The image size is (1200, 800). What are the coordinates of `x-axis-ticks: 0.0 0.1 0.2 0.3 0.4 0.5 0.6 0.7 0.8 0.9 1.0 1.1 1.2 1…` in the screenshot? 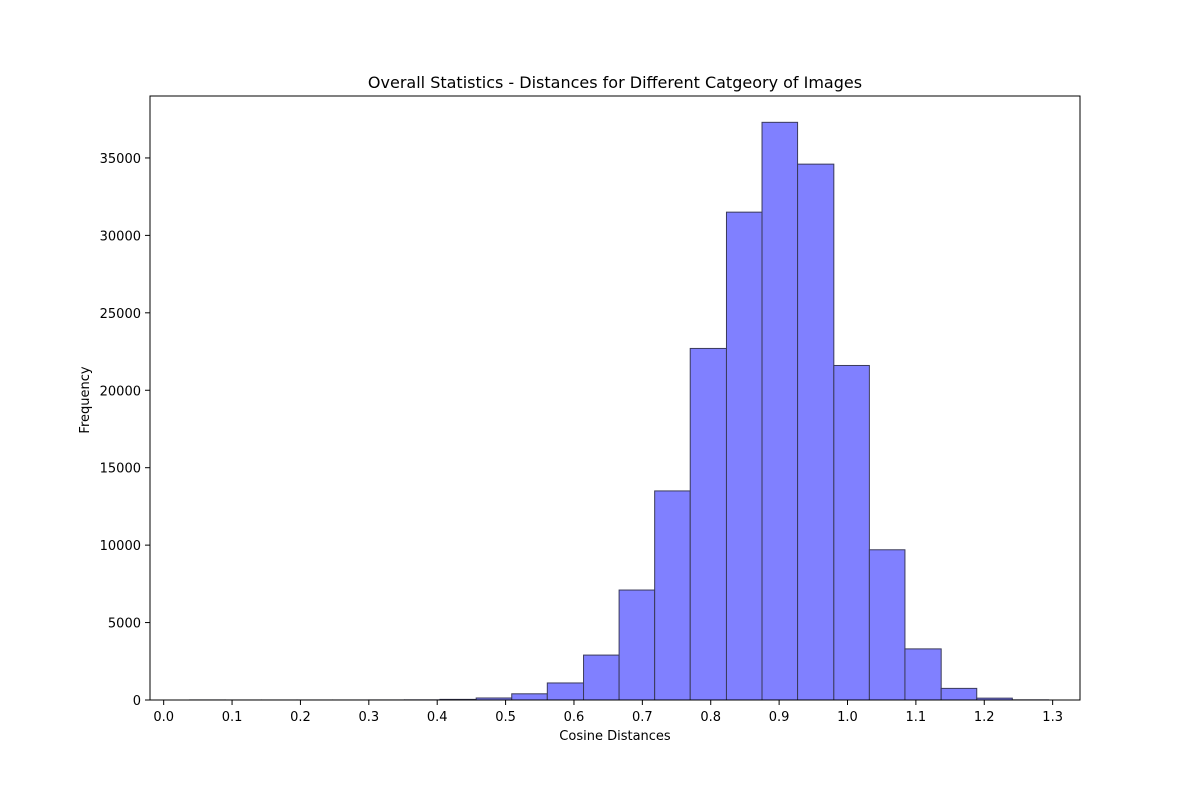 It's located at (608, 712).